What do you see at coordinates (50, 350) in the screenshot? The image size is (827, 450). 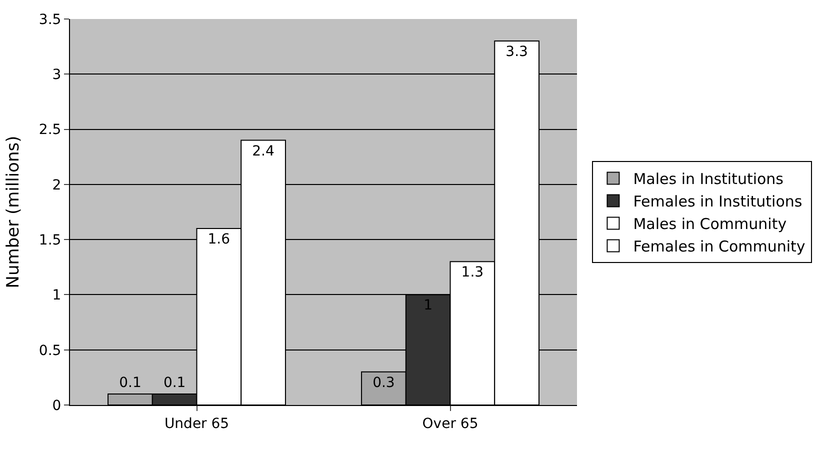 I see `y-tick-label: 0.5` at bounding box center [50, 350].